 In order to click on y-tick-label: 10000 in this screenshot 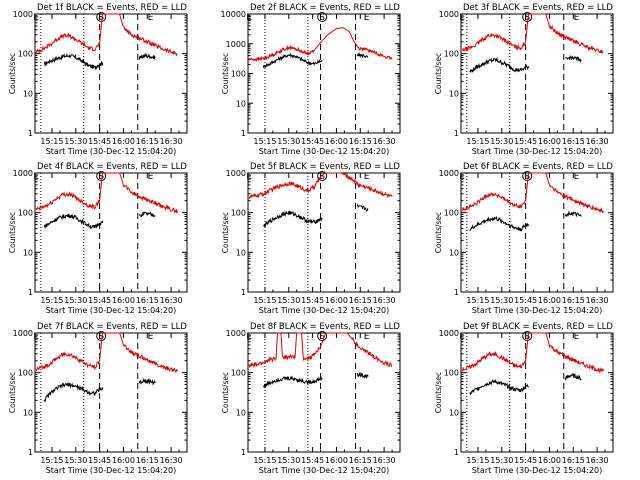, I will do `click(233, 14)`.